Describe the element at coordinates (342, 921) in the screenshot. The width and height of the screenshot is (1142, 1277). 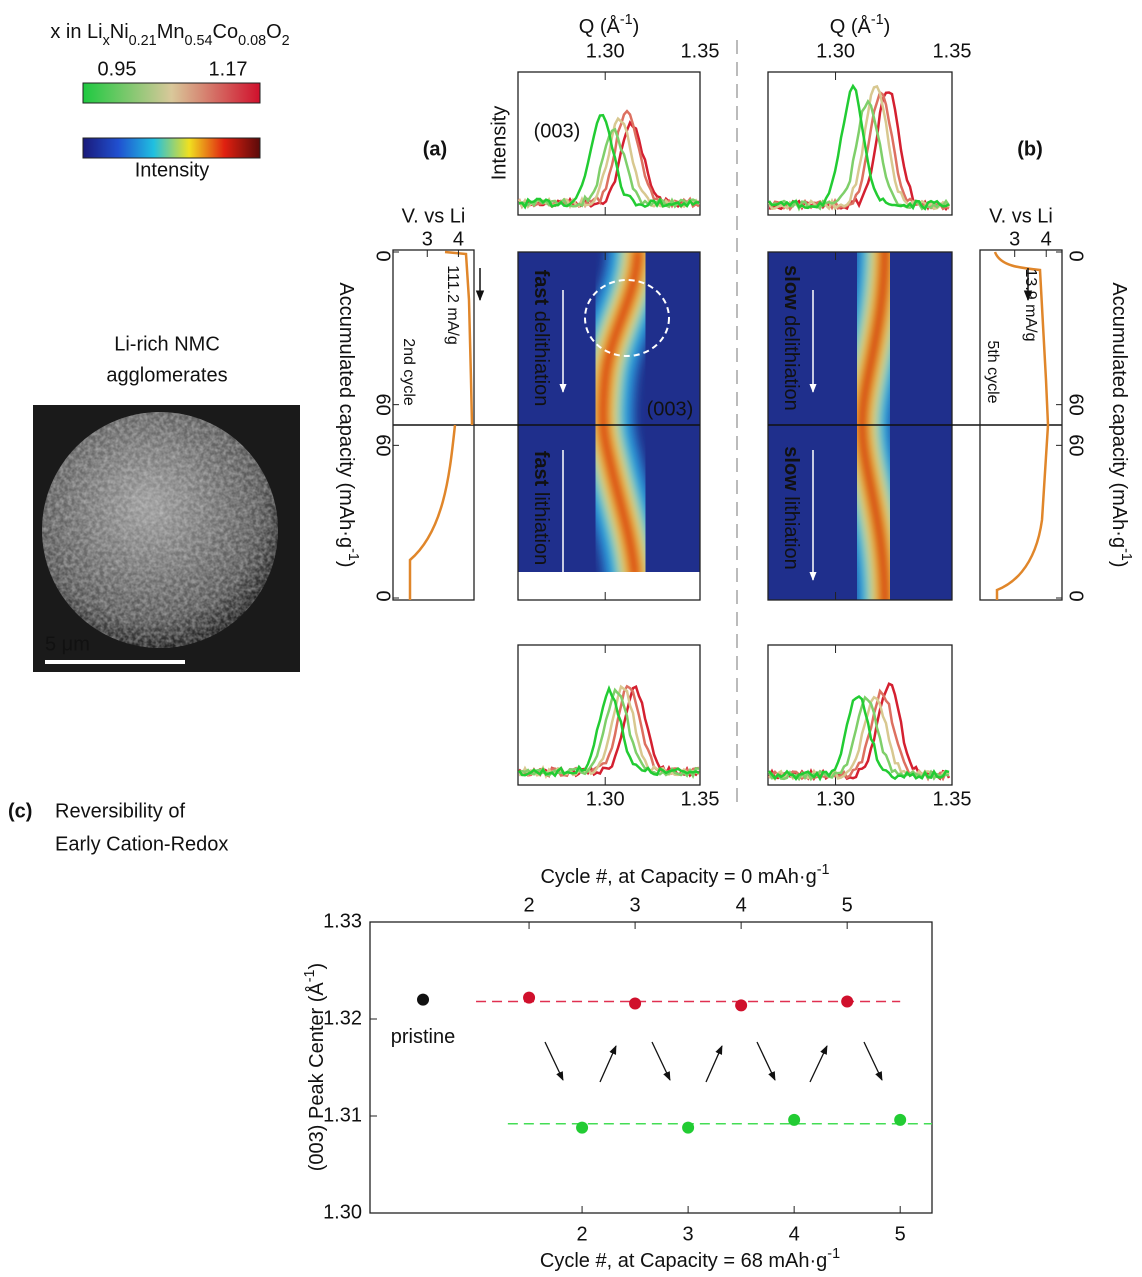
I see `y-tick-label: 1.33` at that location.